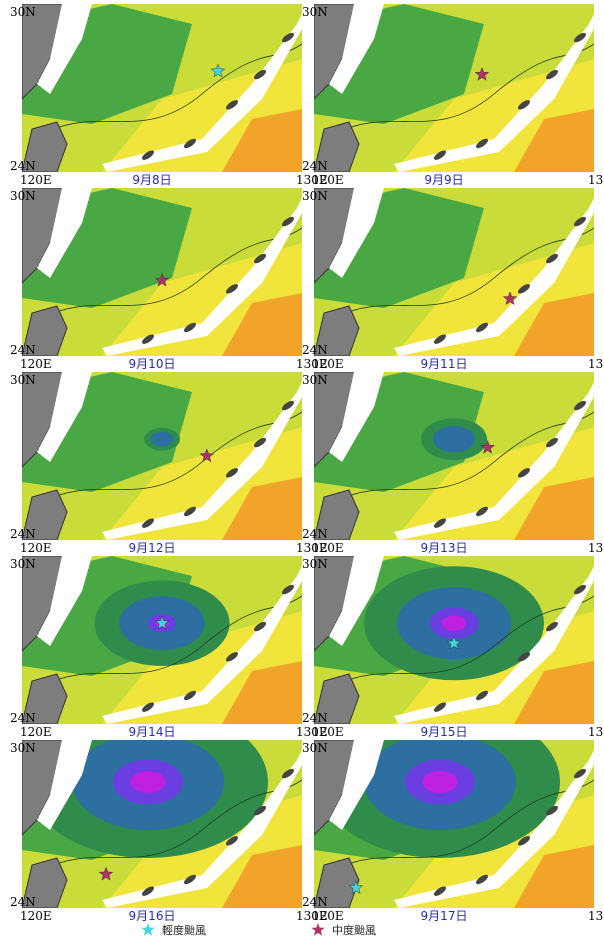  What do you see at coordinates (152, 548) in the screenshot?
I see `date-label: 9月12日` at bounding box center [152, 548].